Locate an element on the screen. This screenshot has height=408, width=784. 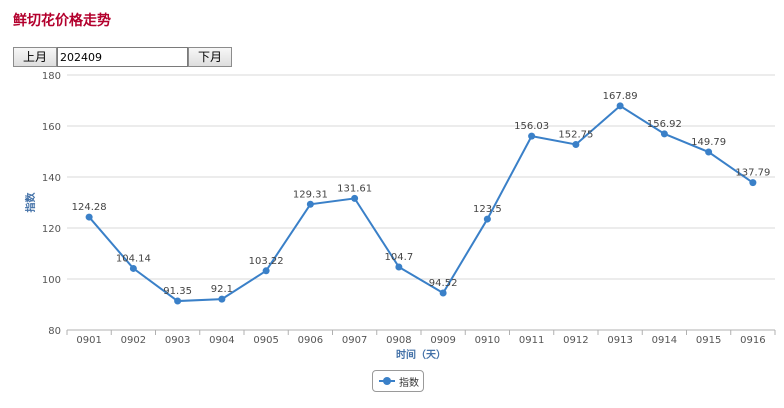
y-tick-label: 120 is located at coordinates (51, 229).